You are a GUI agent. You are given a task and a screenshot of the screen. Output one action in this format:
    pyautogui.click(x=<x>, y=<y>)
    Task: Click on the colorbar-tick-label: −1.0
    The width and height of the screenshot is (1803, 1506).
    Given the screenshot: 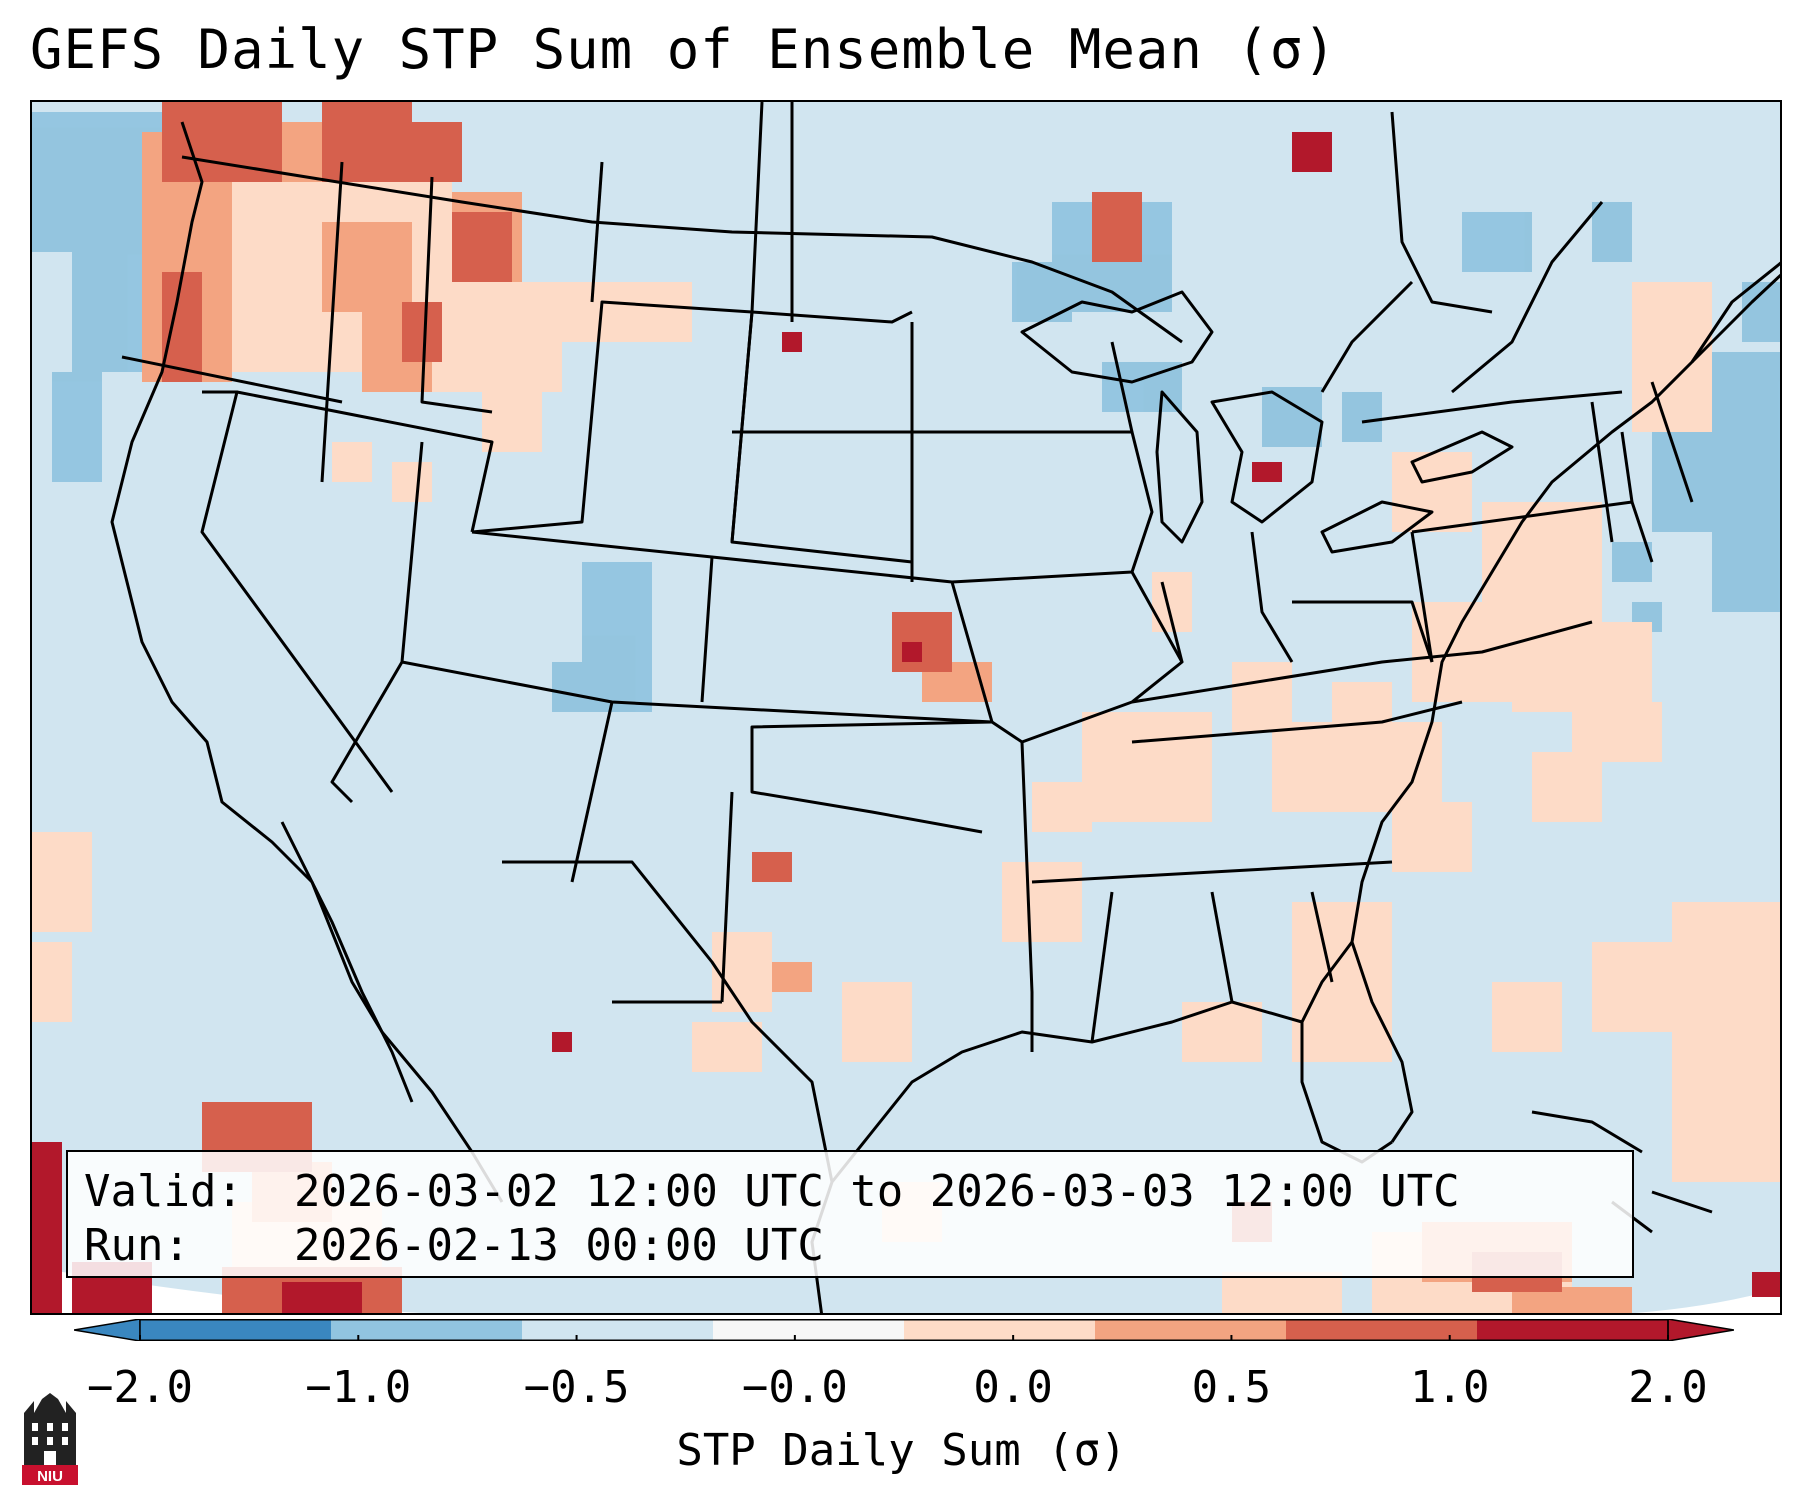 What is the action you would take?
    pyautogui.click(x=358, y=1387)
    